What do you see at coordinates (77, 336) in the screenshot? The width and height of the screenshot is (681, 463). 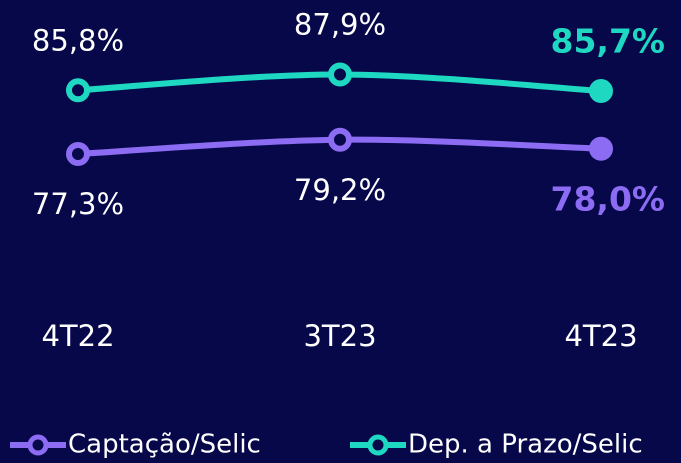 I see `x-tick-label: 4T22` at bounding box center [77, 336].